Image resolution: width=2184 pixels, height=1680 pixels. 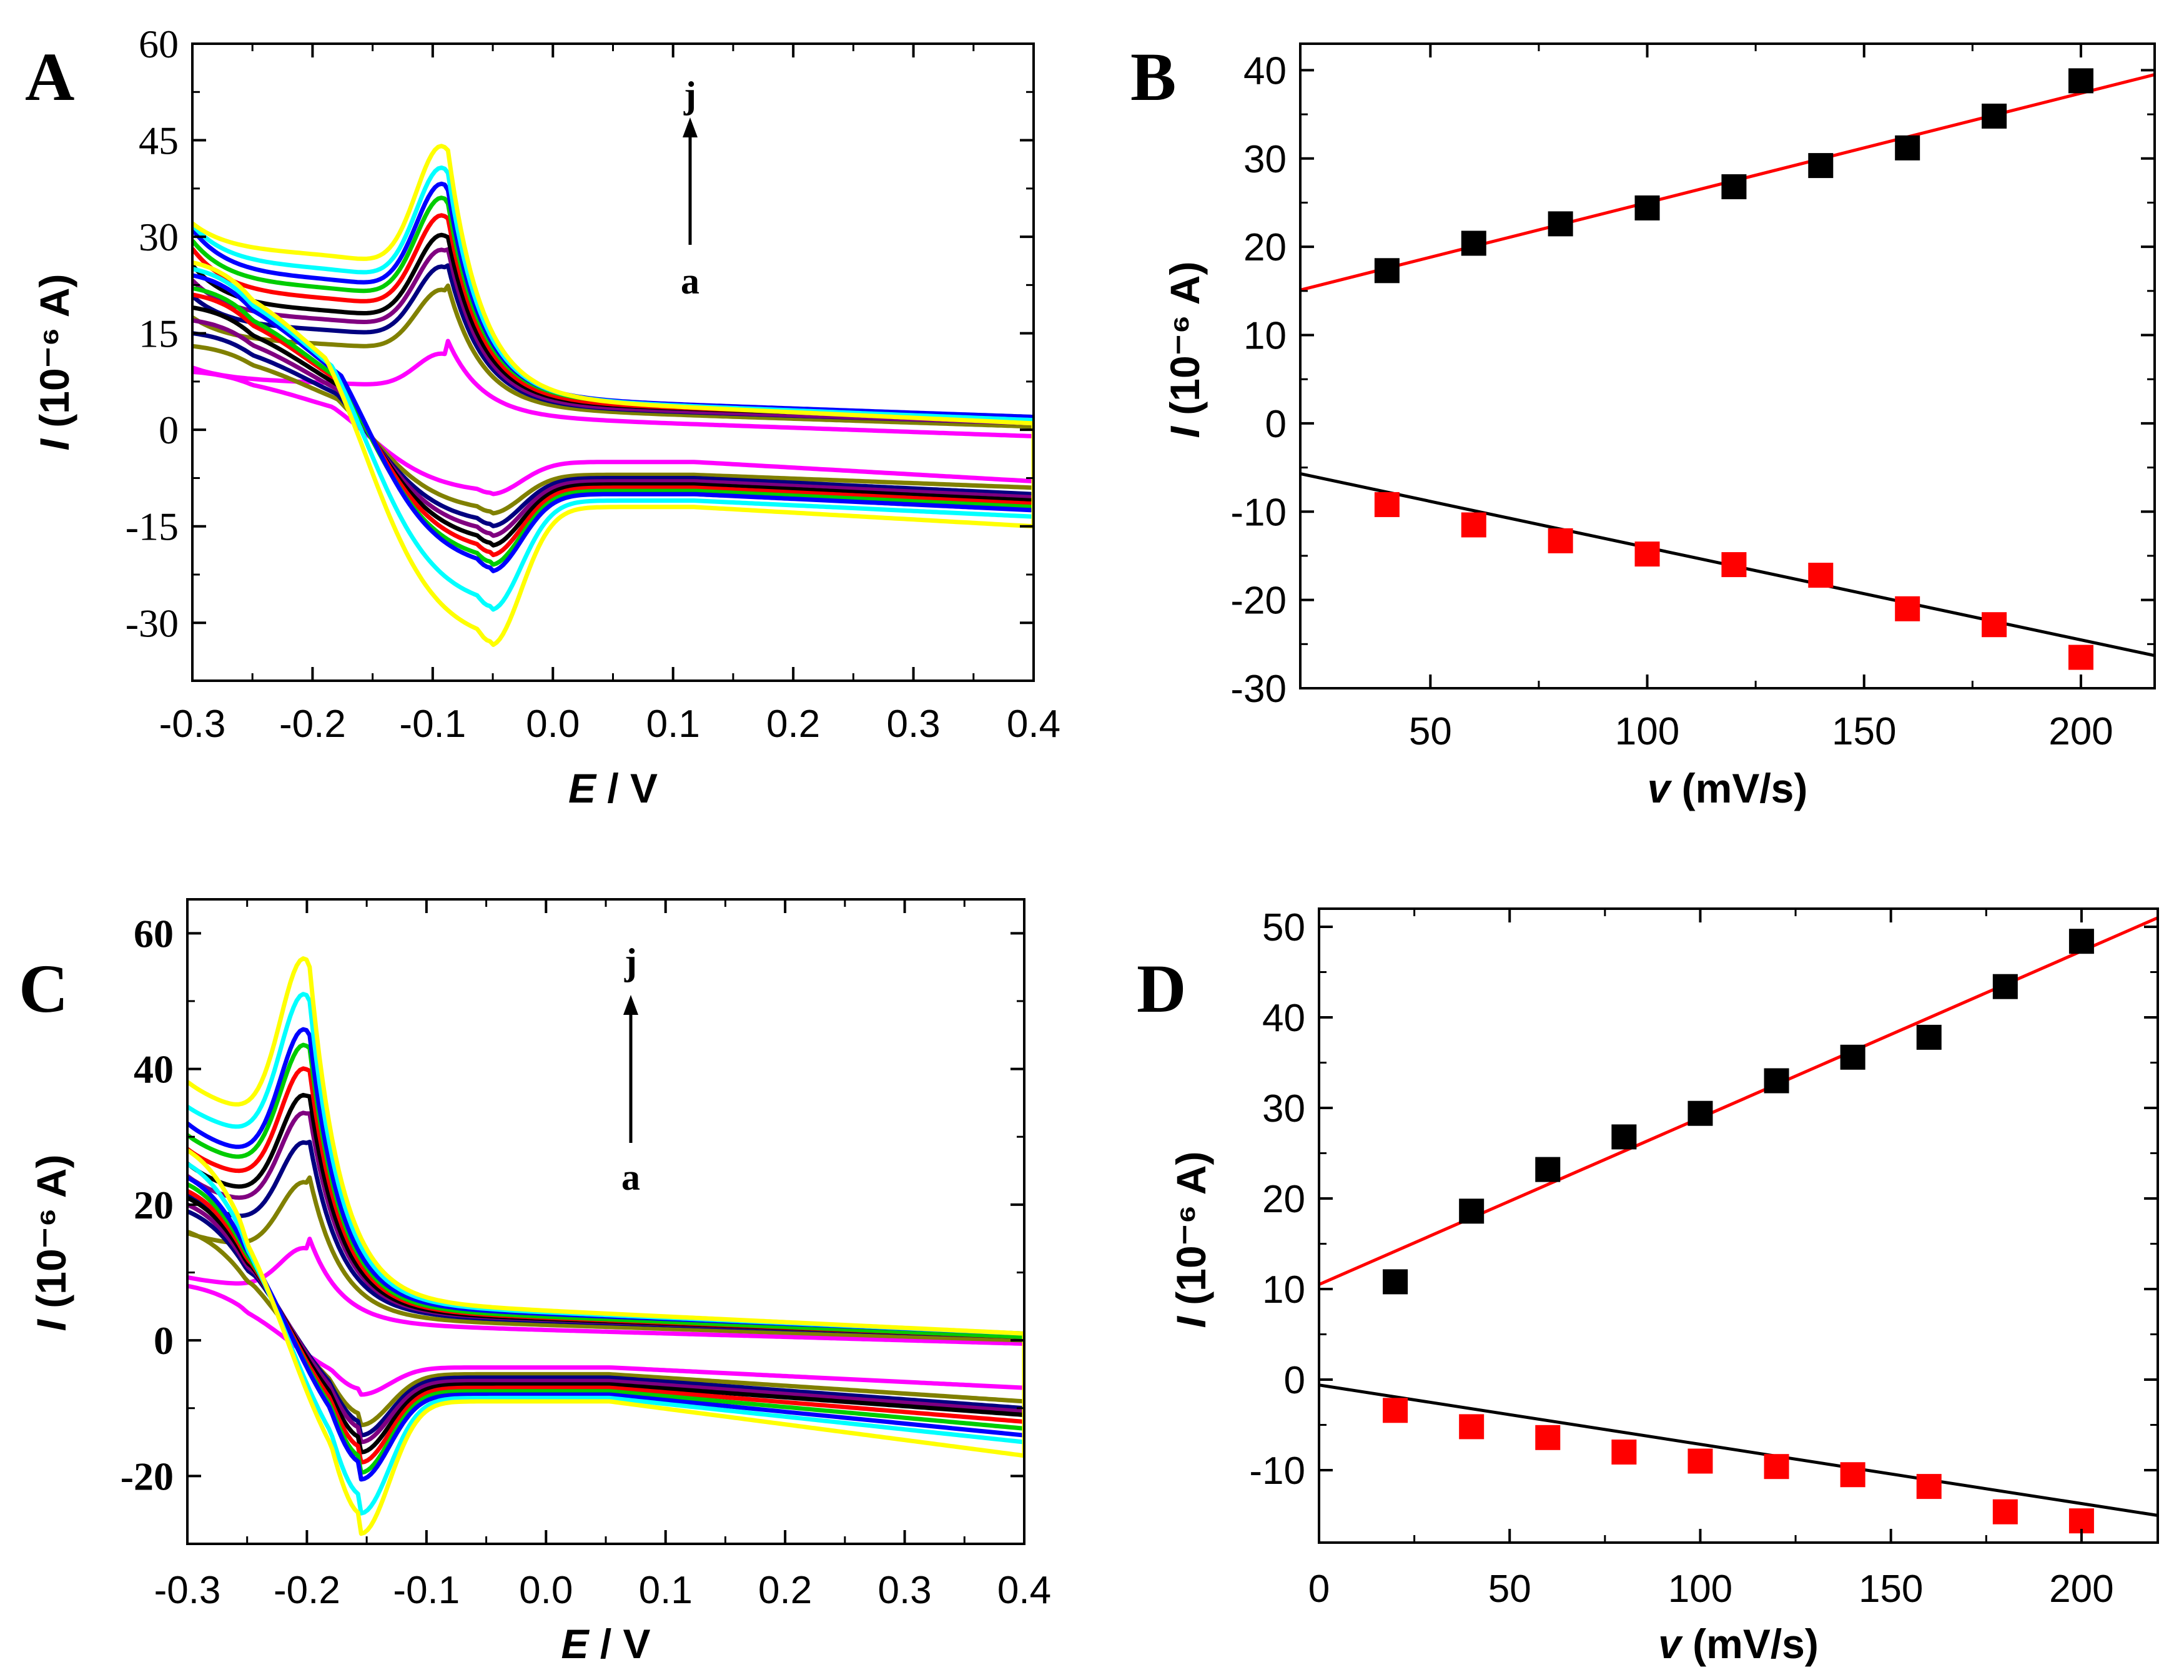 I want to click on y-tick-label: 40, so click(x=1265, y=71).